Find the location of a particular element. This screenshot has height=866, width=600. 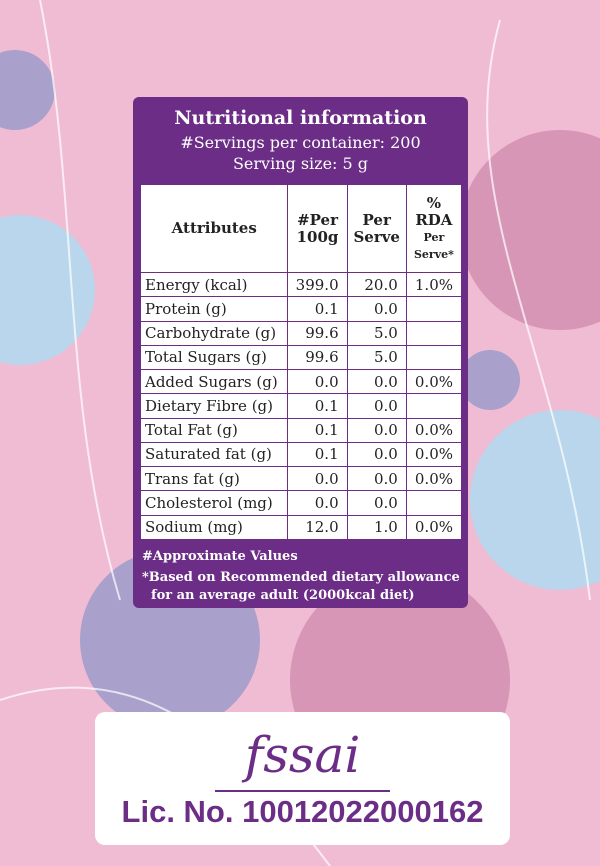

note: *Based on Recommended dietary allowance is located at coordinates (301, 577).